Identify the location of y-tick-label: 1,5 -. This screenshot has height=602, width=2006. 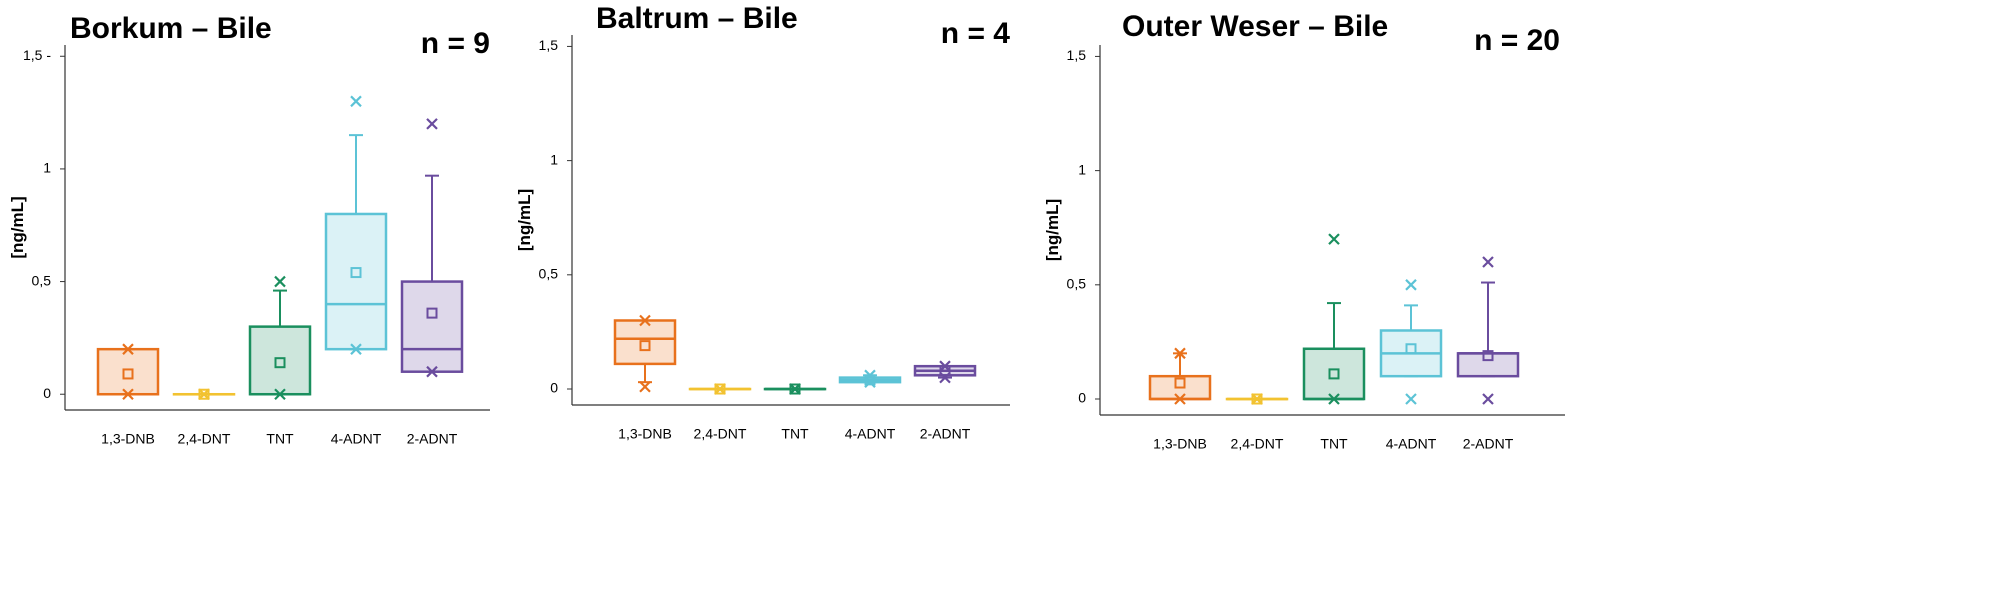
(37, 55).